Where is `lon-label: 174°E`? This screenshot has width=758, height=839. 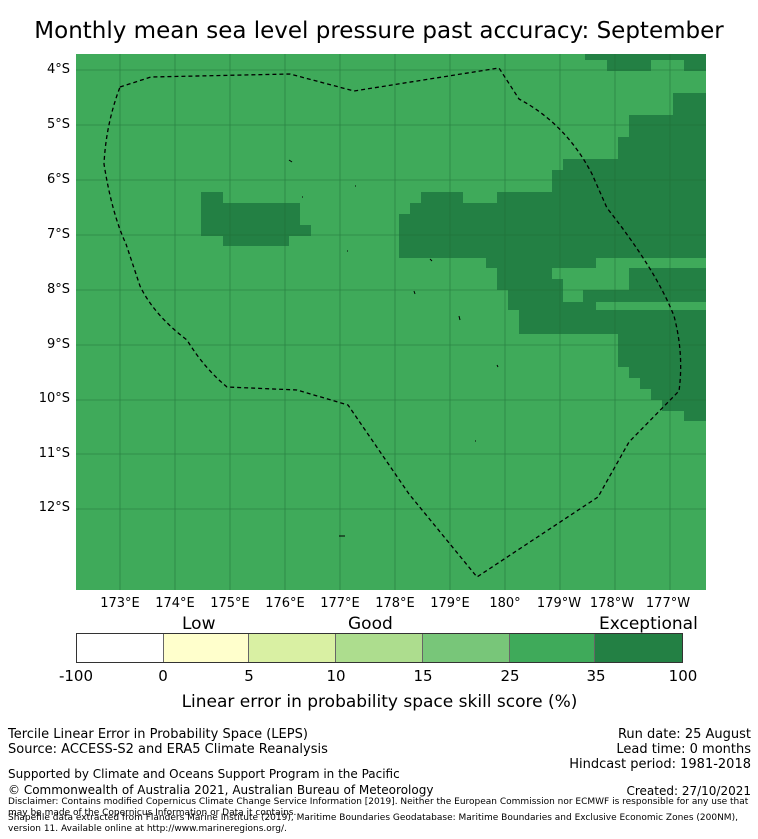 lon-label: 174°E is located at coordinates (175, 603).